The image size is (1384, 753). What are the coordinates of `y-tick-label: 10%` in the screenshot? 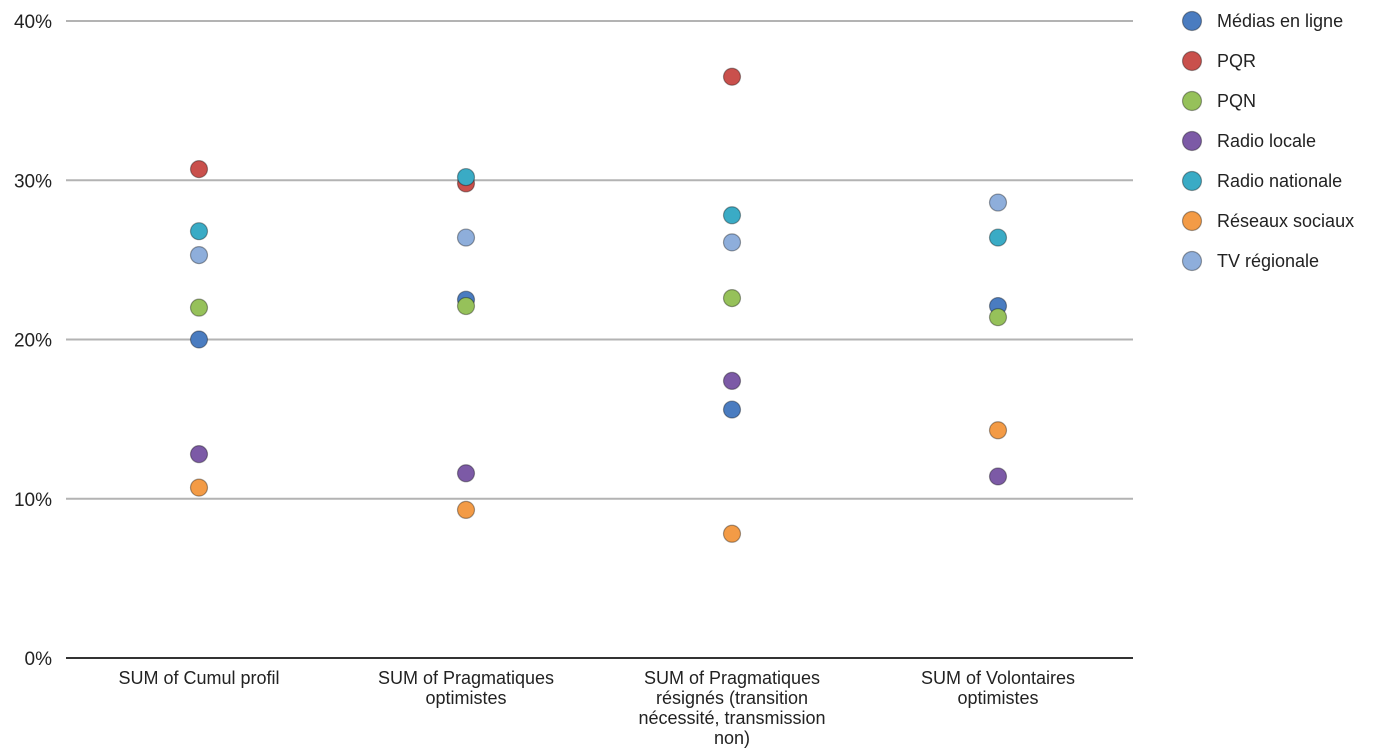 It's located at (33, 500).